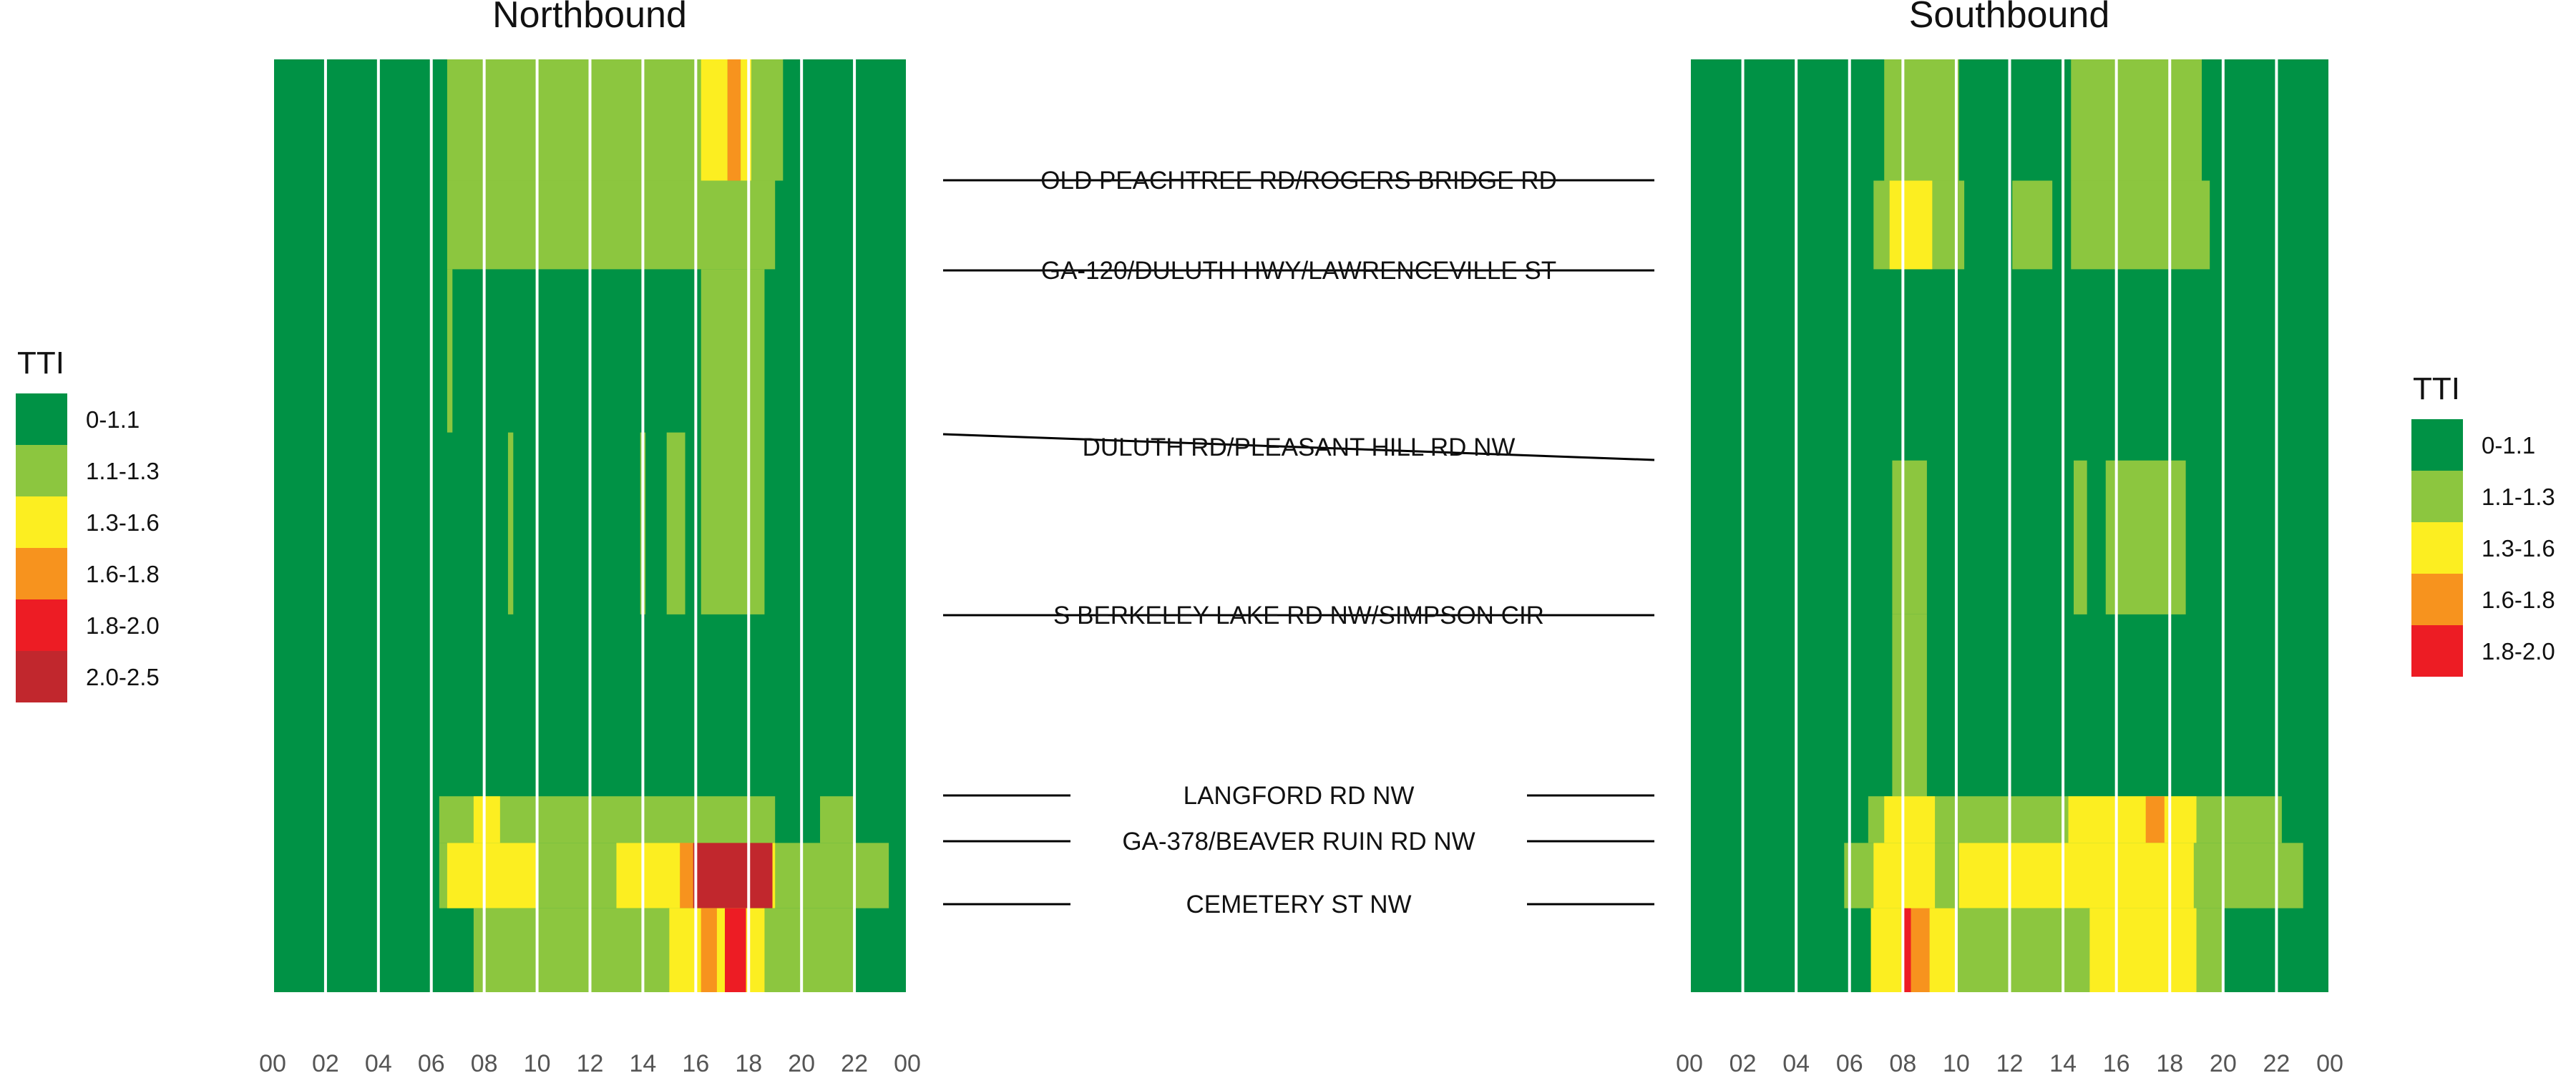 This screenshot has height=1073, width=2576. I want to click on road-connector-line, so click(1298, 447).